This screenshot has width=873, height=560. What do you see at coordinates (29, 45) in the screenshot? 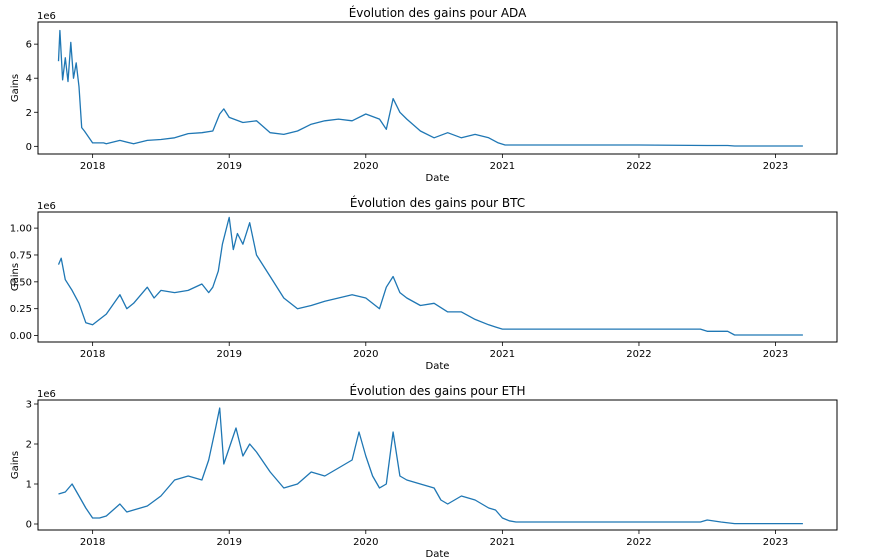
I see `y-tick-label: 6` at bounding box center [29, 45].